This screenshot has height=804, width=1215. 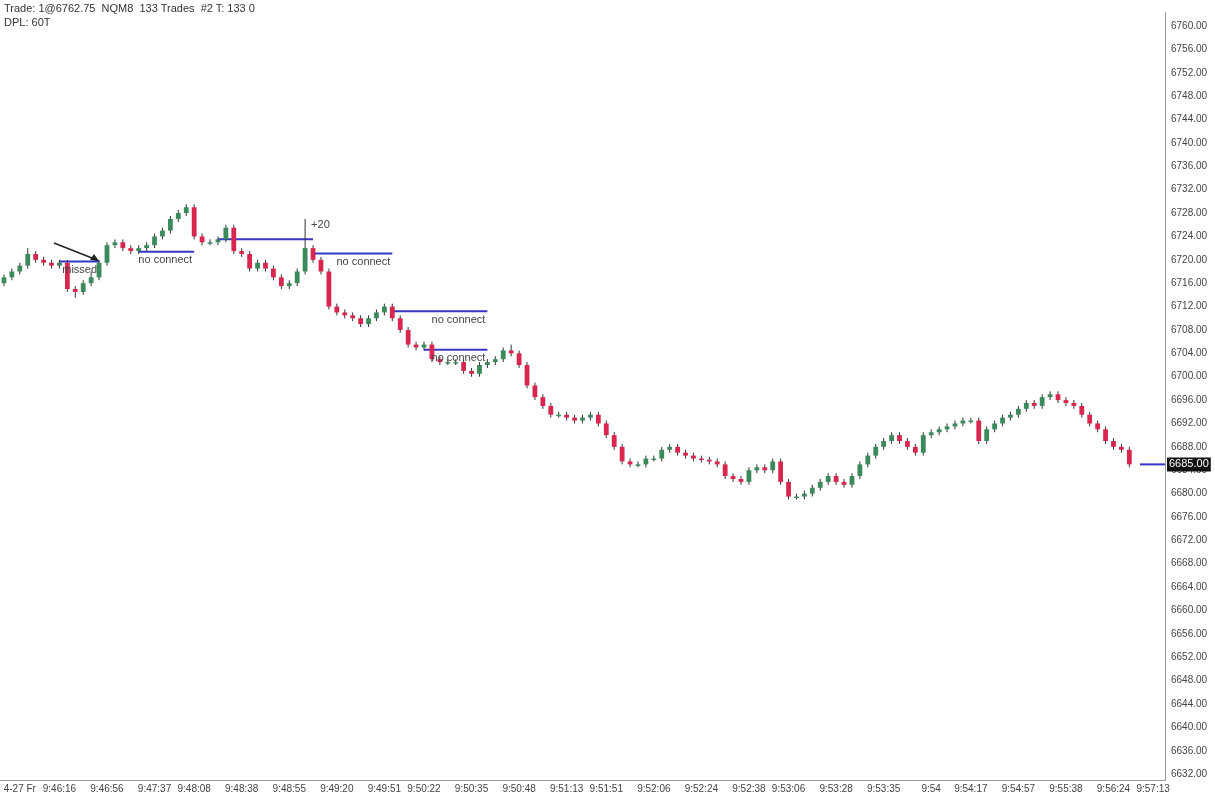 I want to click on y-tick-label: 6724.00, so click(x=1189, y=236).